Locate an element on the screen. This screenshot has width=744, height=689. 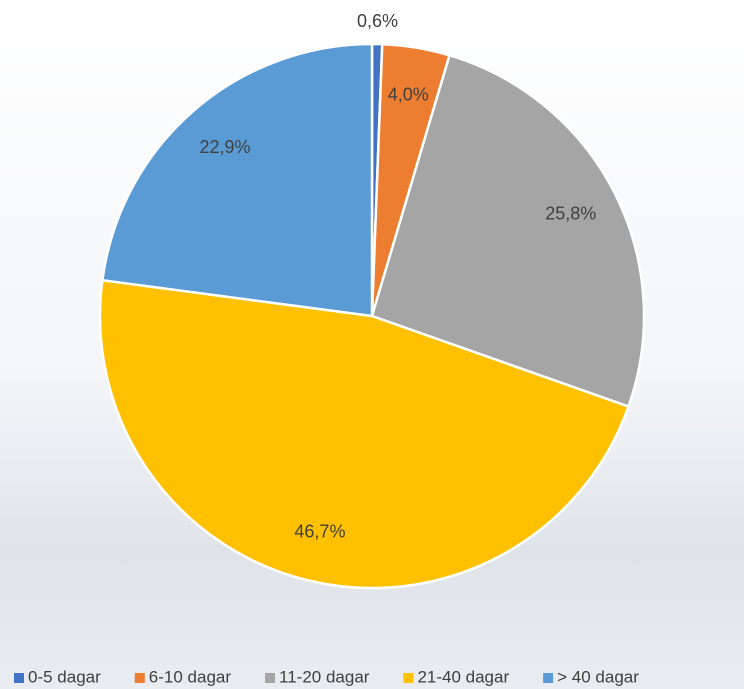
data-label: 46,7% is located at coordinates (319, 532).